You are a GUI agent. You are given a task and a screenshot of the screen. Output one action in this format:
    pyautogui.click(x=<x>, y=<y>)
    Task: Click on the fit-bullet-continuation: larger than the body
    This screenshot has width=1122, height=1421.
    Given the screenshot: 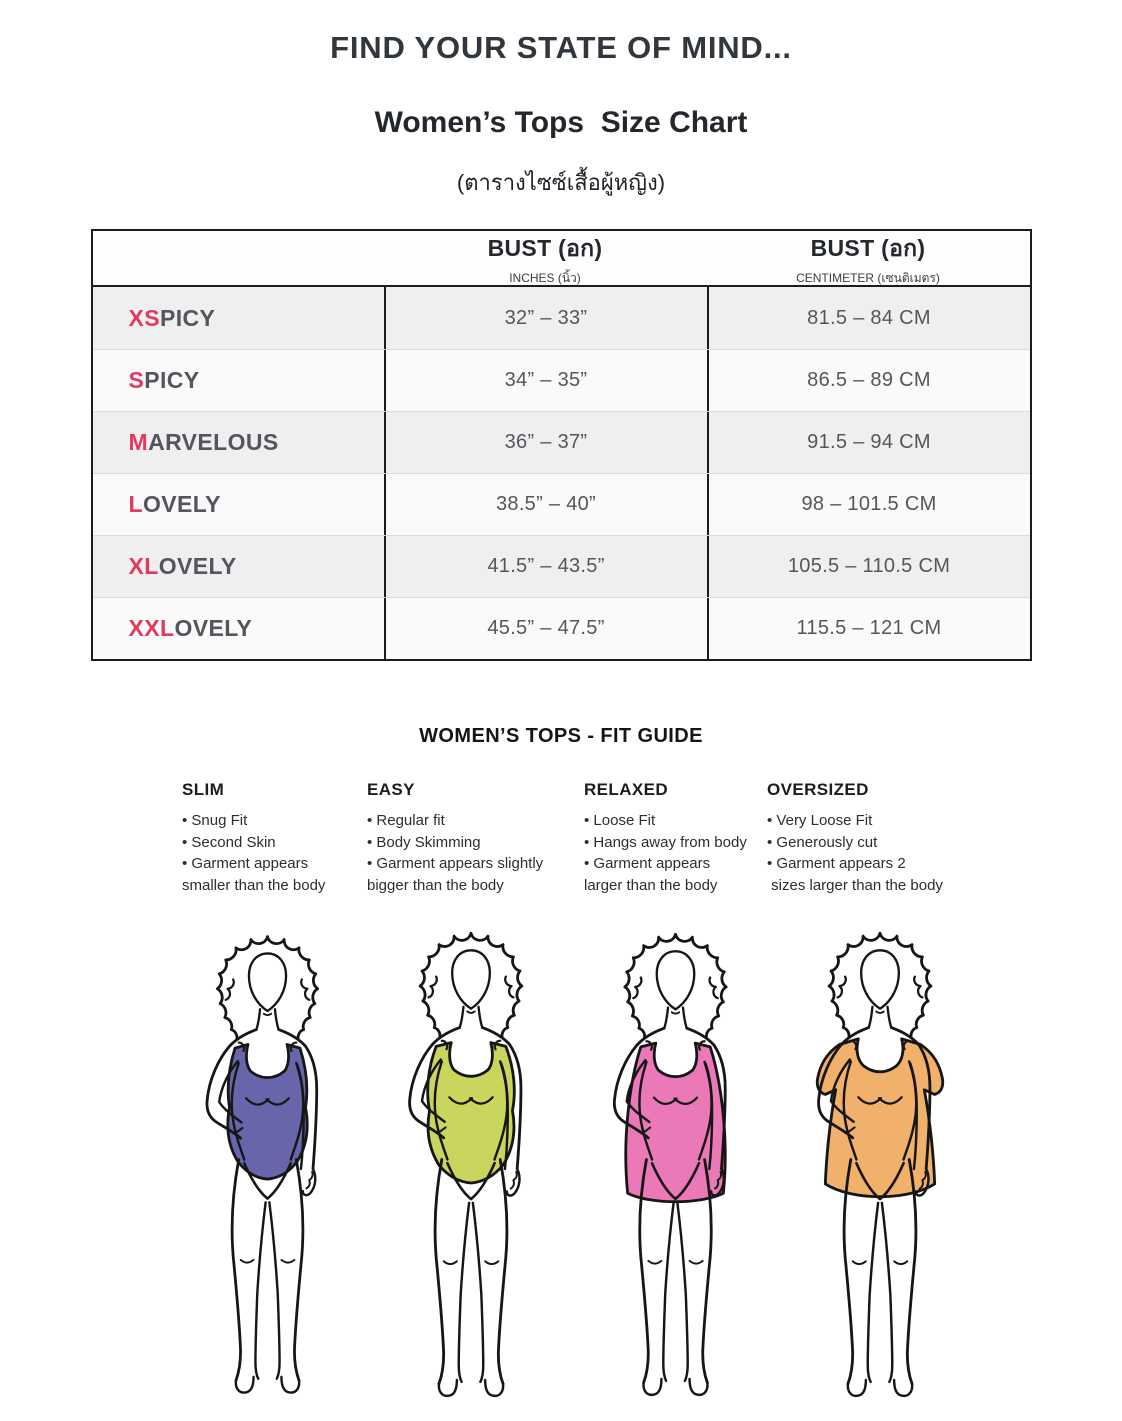 What is the action you would take?
    pyautogui.click(x=651, y=885)
    